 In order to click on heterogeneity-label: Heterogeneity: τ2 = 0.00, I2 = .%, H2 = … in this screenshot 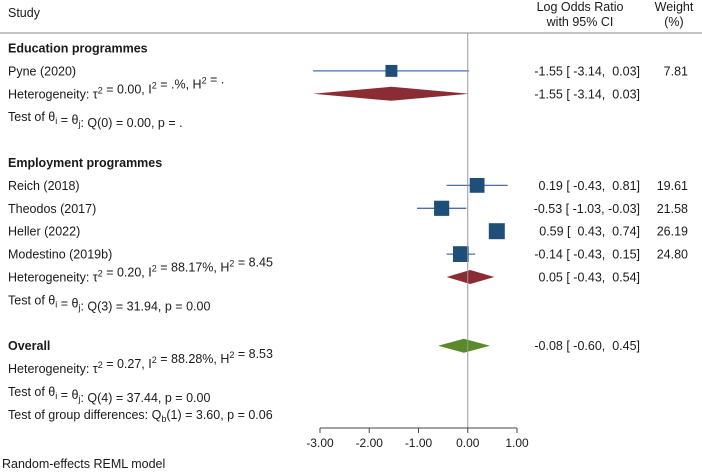, I will do `click(116, 86)`.